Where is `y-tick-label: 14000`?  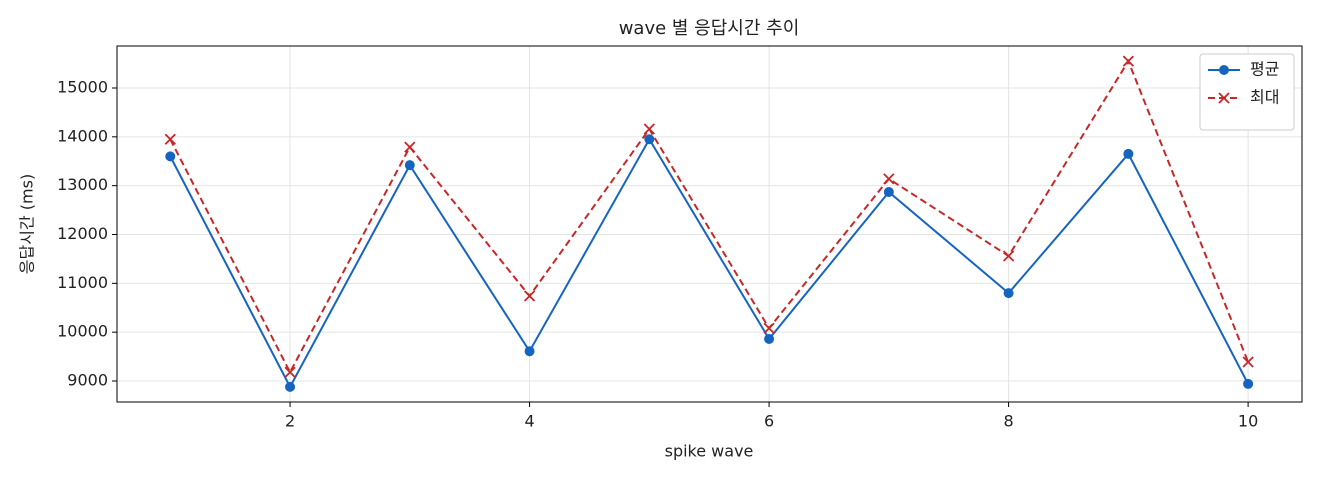
y-tick-label: 14000 is located at coordinates (82, 135).